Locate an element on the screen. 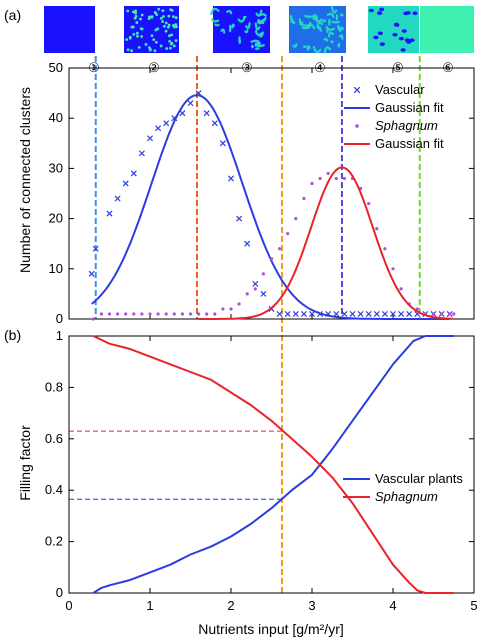 The image size is (498, 643). gaussian-fit-curve is located at coordinates (325, 243).